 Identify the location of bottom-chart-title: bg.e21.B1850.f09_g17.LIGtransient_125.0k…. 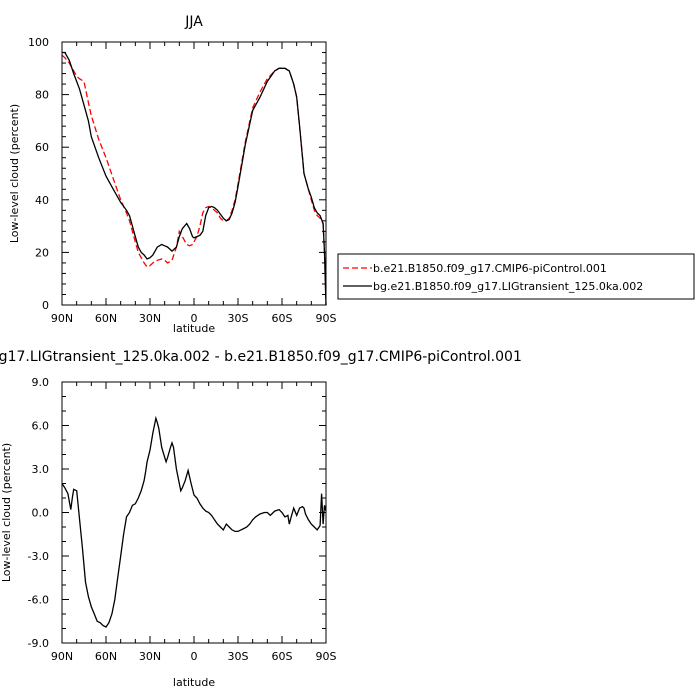
(261, 357).